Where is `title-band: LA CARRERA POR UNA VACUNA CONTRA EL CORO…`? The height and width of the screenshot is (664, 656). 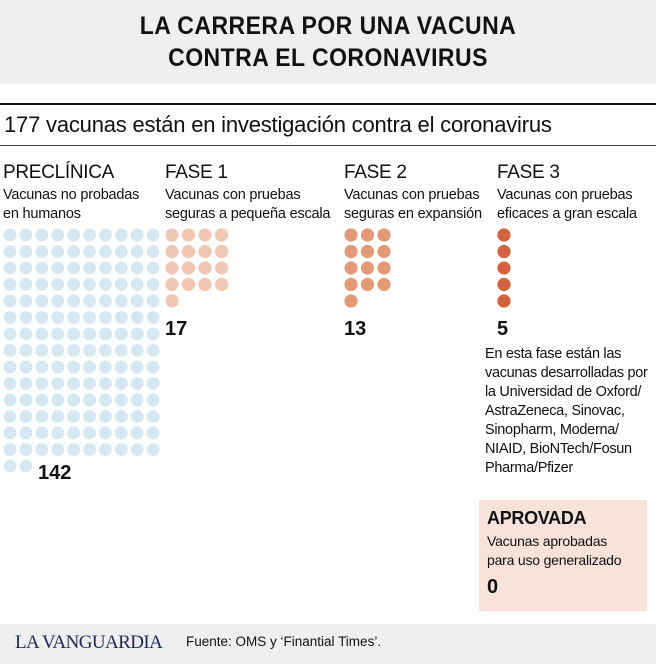 title-band: LA CARRERA POR UNA VACUNA CONTRA EL CORO… is located at coordinates (328, 42).